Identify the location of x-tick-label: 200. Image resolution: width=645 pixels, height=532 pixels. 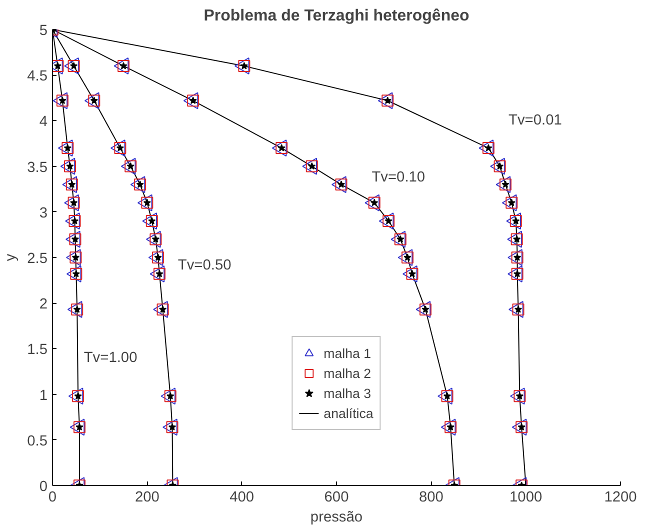
(147, 498).